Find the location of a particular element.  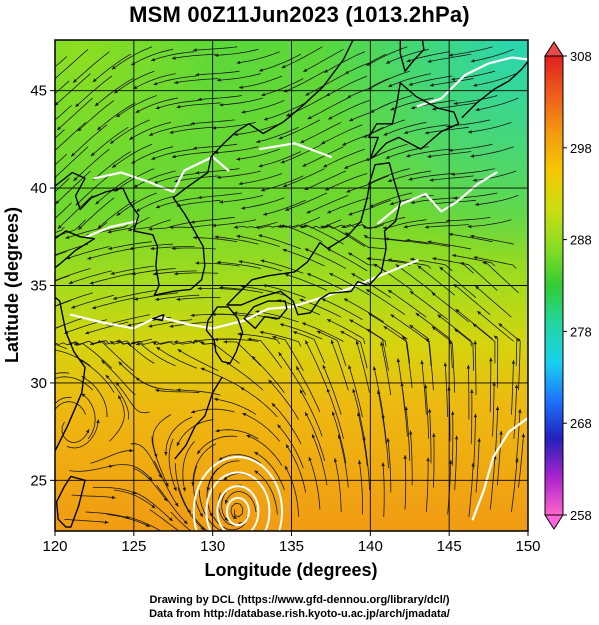

contour-line is located at coordinates (295, 150).